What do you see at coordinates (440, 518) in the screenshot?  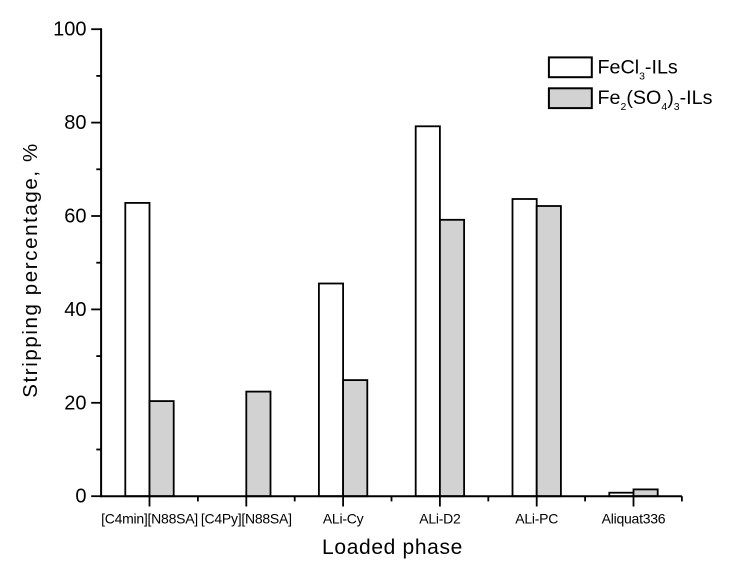 I see `svg-text: ALi-D2` at bounding box center [440, 518].